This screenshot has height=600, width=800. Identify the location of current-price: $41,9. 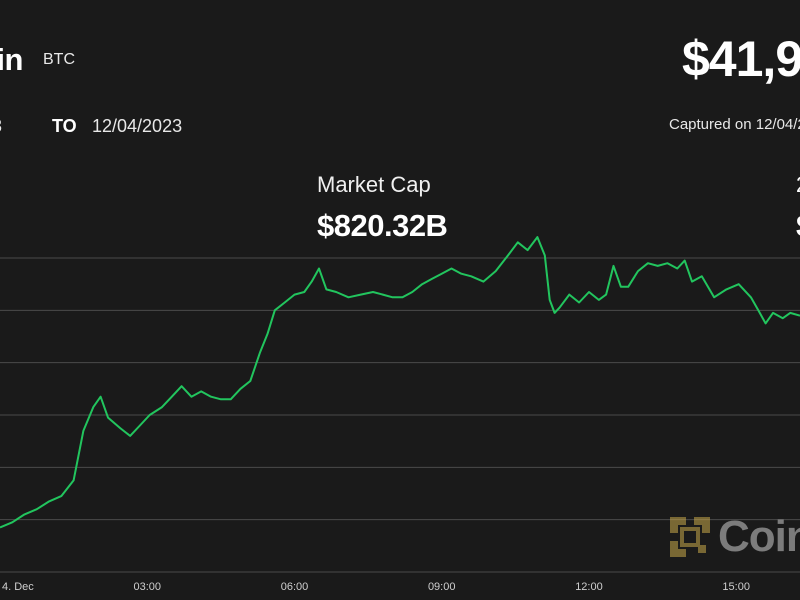
(741, 59).